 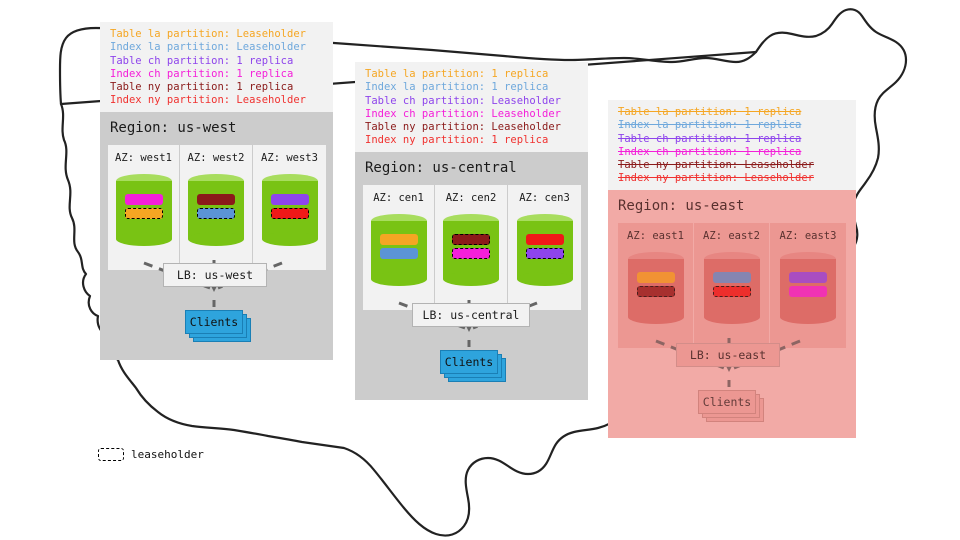 I want to click on az-east1: AZ: east1, so click(x=656, y=285).